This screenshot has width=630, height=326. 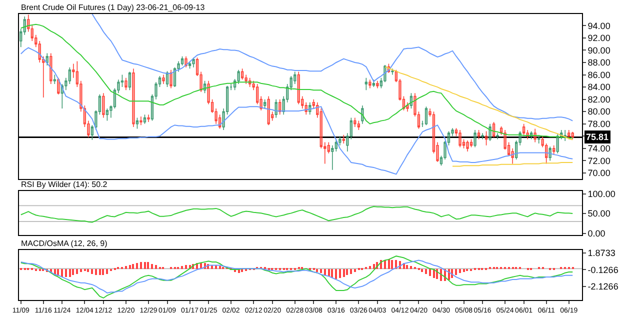 I want to click on y-tick-label: -0.1266, so click(x=603, y=269).